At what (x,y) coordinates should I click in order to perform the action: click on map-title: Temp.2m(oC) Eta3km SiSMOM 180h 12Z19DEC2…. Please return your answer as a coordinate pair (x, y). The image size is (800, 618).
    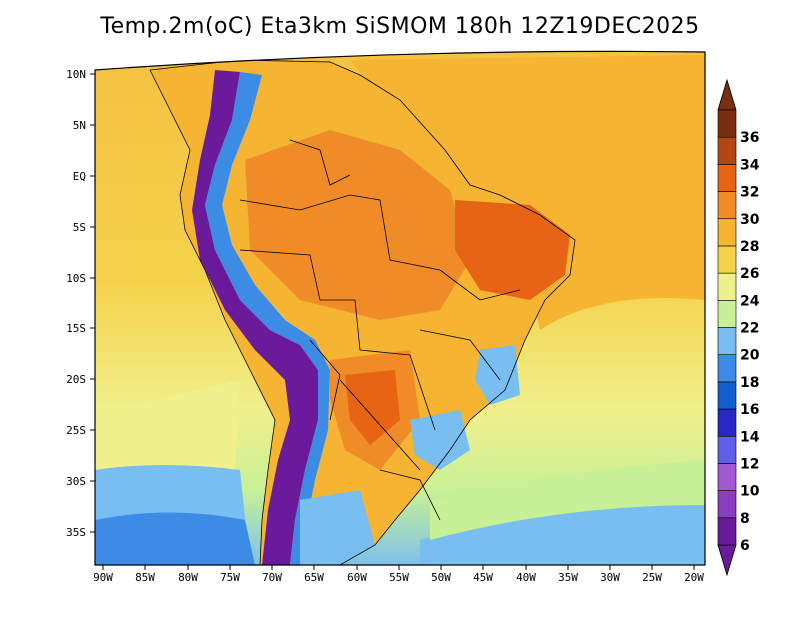
    Looking at the image, I should click on (400, 26).